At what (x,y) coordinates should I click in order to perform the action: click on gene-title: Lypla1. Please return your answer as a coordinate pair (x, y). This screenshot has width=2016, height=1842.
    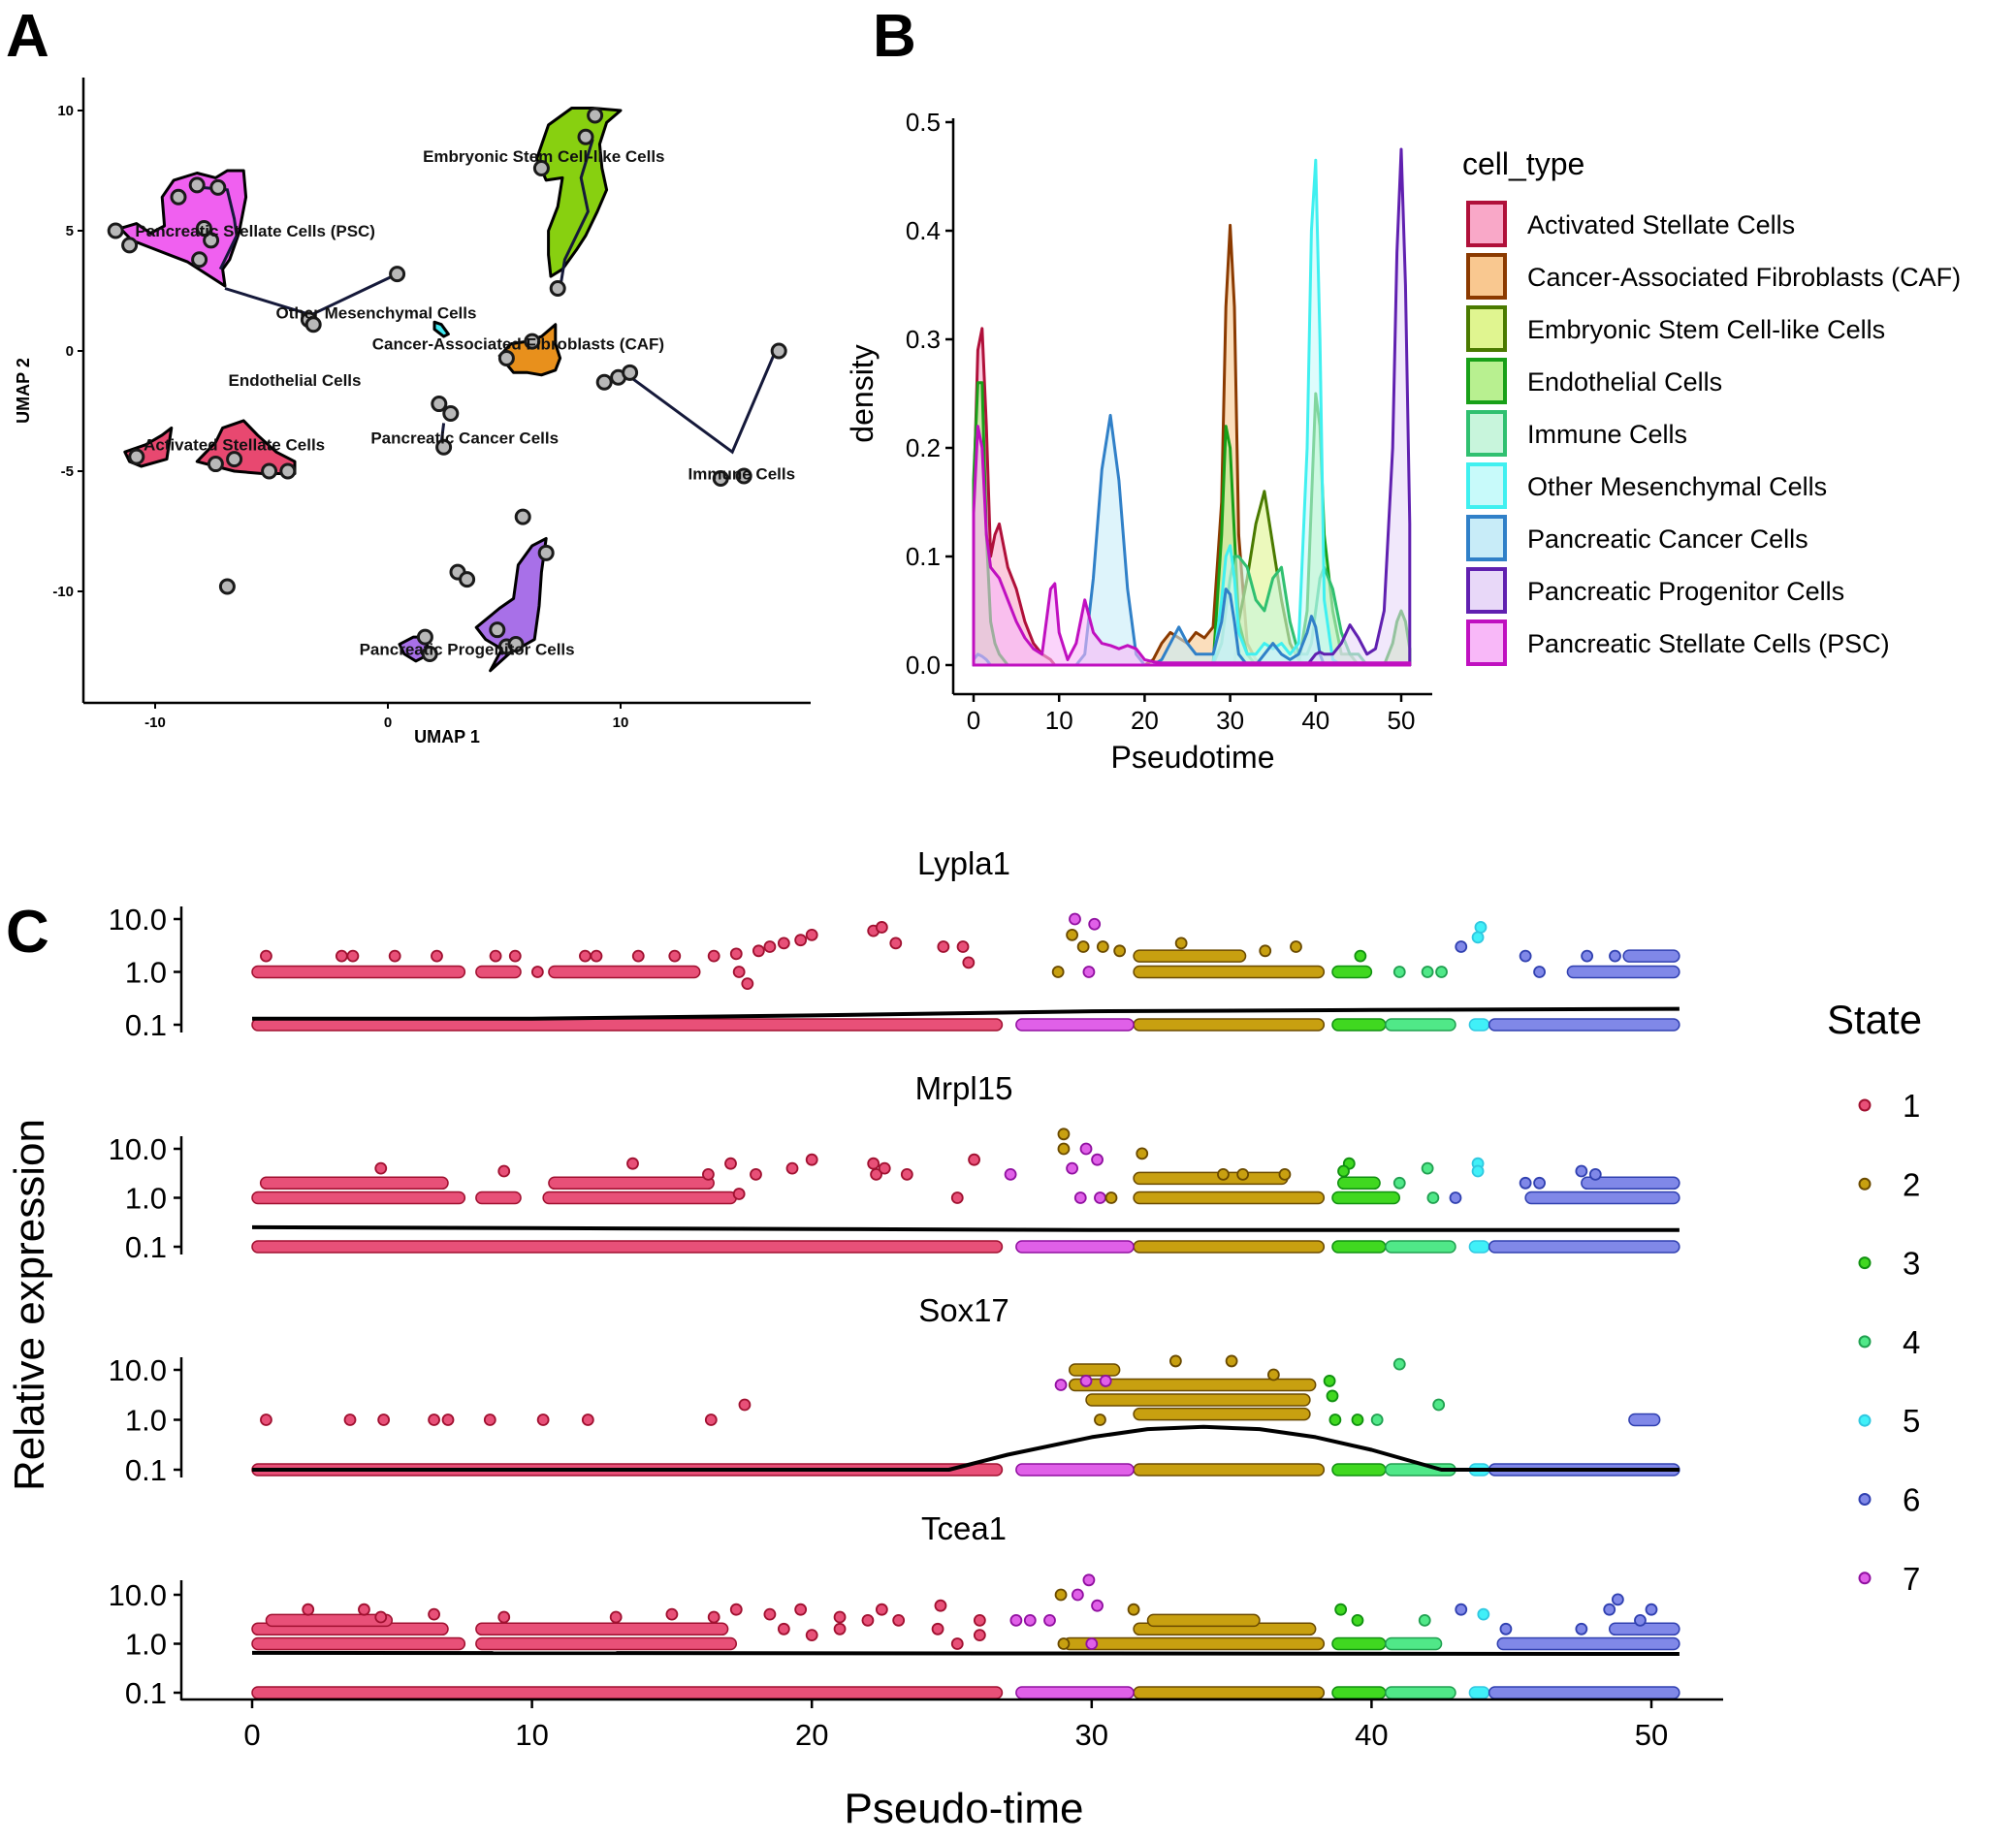
    Looking at the image, I should click on (963, 863).